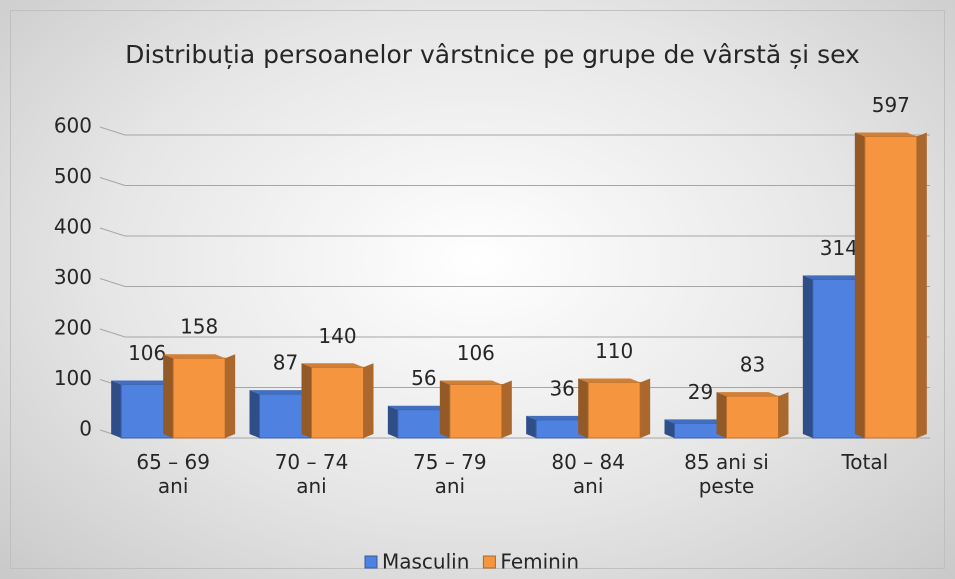 The image size is (955, 579). What do you see at coordinates (700, 392) in the screenshot?
I see `data-label: 29` at bounding box center [700, 392].